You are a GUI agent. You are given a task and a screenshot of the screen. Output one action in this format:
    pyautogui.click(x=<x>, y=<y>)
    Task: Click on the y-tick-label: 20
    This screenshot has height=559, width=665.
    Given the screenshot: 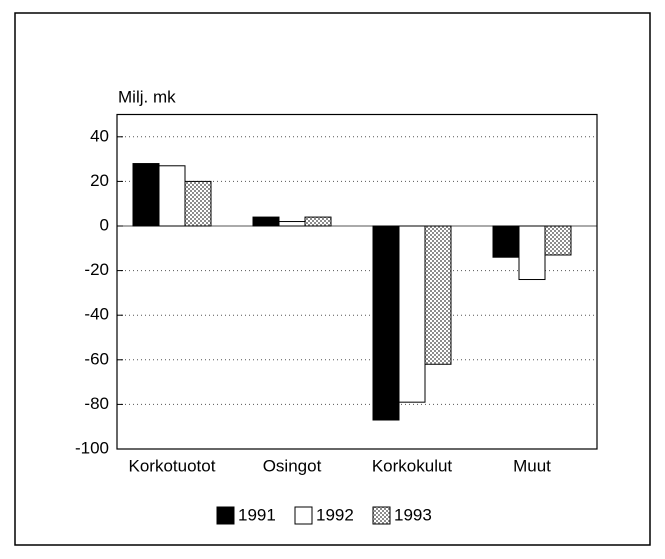 What is the action you would take?
    pyautogui.click(x=99, y=180)
    